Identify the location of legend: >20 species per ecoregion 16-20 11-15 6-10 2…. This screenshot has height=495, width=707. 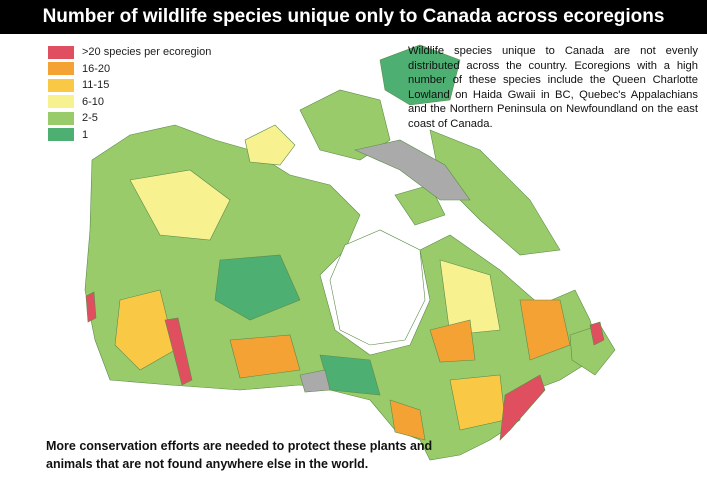
(129, 93).